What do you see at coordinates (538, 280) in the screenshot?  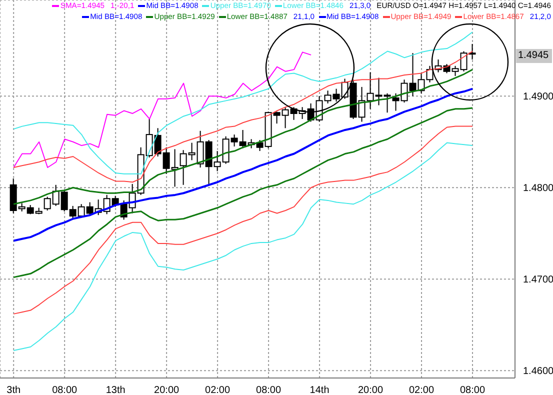 I see `y-tick-label: 1.4700` at bounding box center [538, 280].